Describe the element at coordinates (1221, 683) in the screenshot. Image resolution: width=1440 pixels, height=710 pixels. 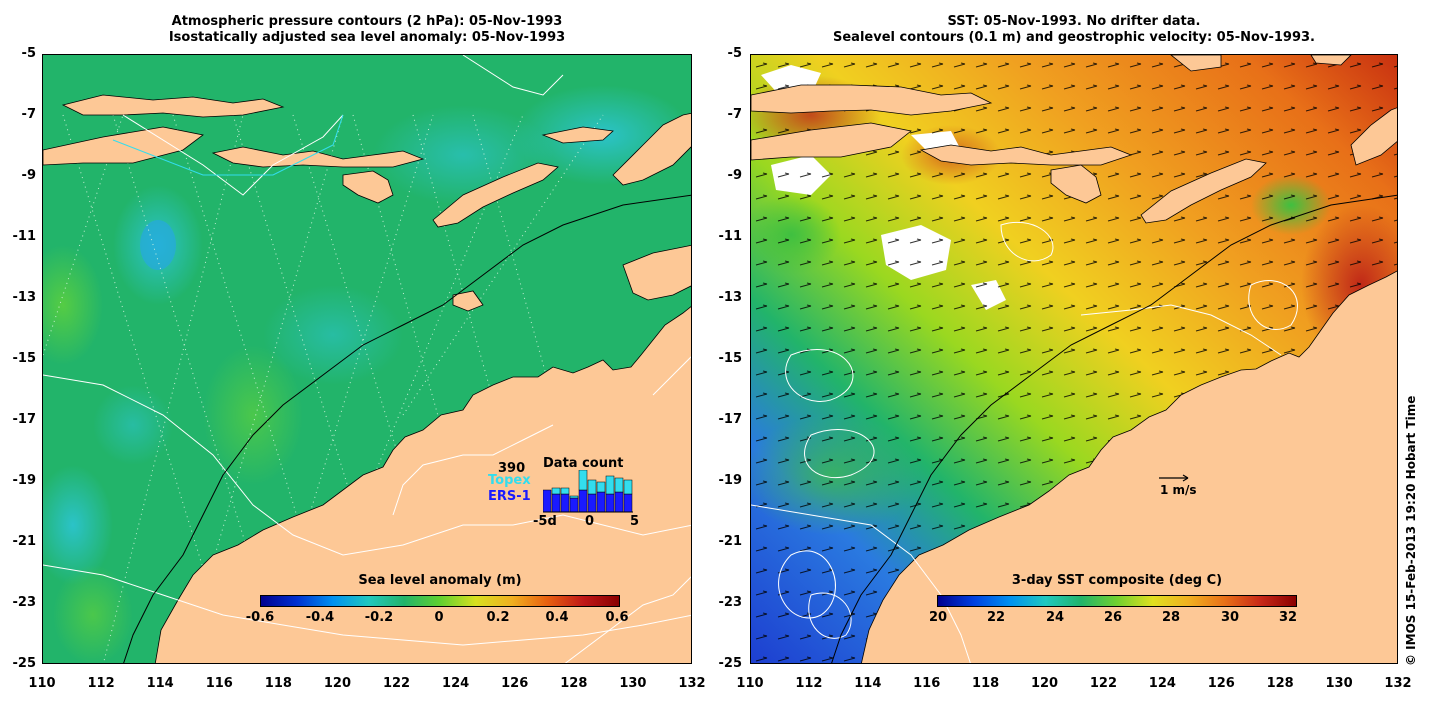
I see `right-x-tick: 126` at that location.